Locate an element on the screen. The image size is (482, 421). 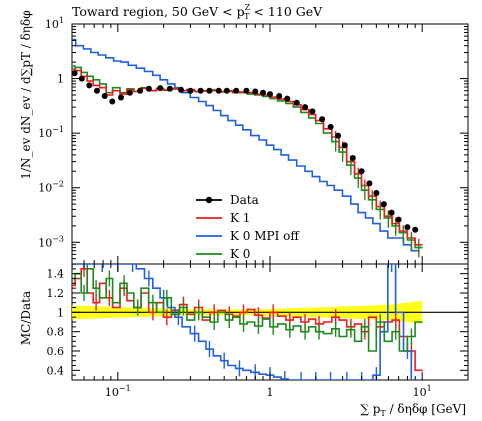
ratio-y-axis-label: MC/Data is located at coordinates (26, 318).